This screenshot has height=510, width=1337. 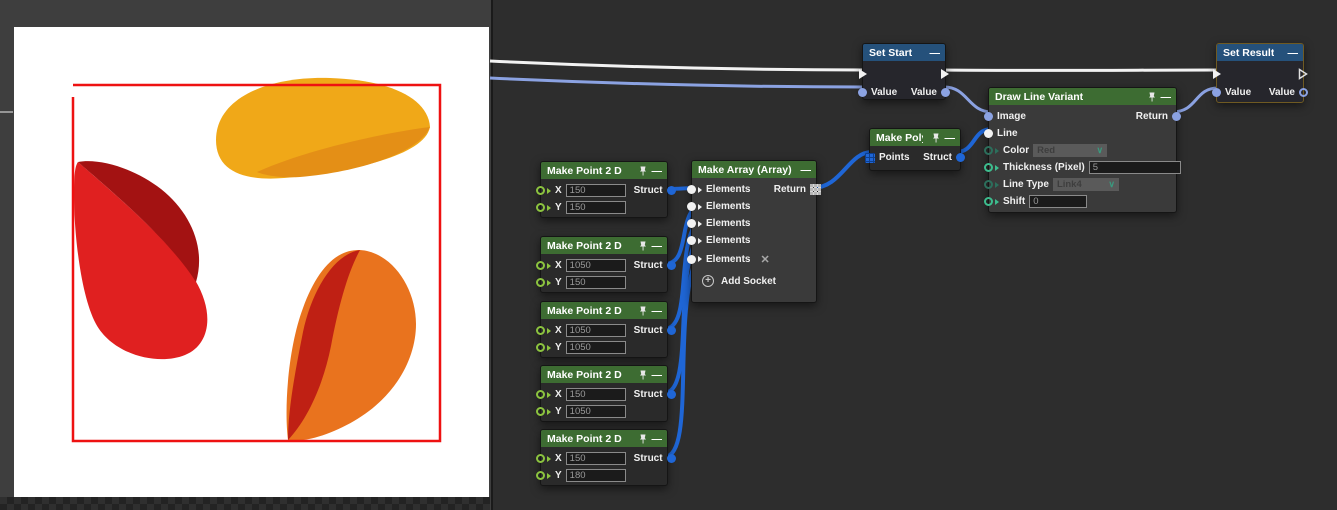 What do you see at coordinates (815, 189) in the screenshot?
I see `array-return-socket` at bounding box center [815, 189].